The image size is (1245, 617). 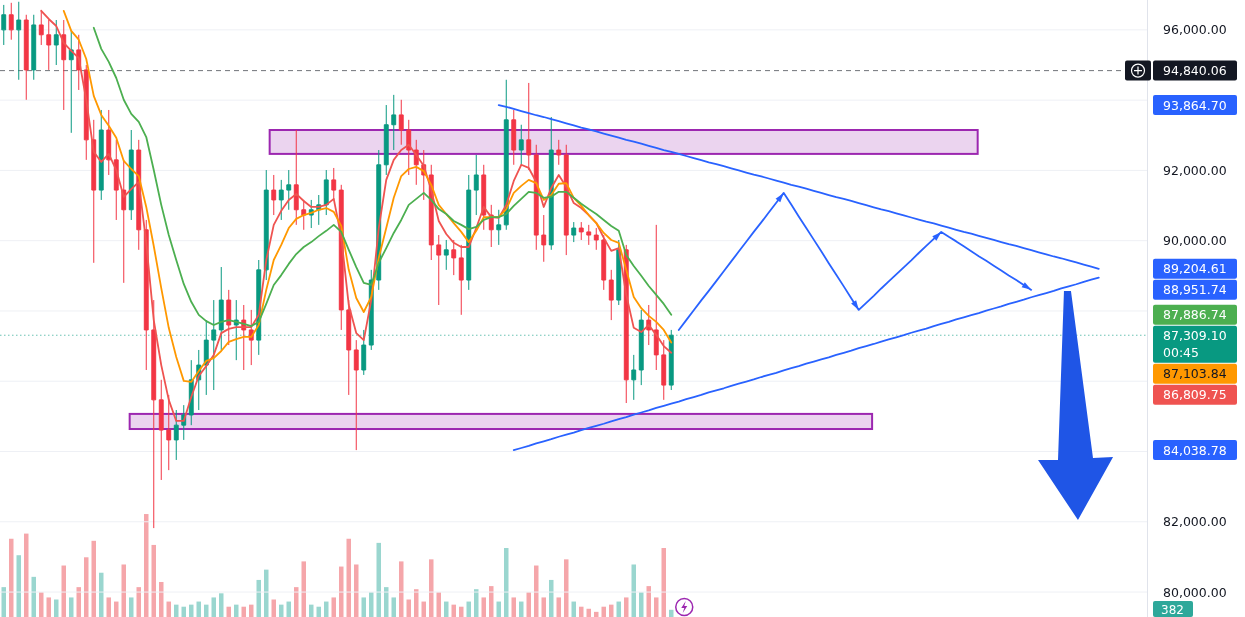 I want to click on y-tick-label: 96,000.00, so click(x=1195, y=30).